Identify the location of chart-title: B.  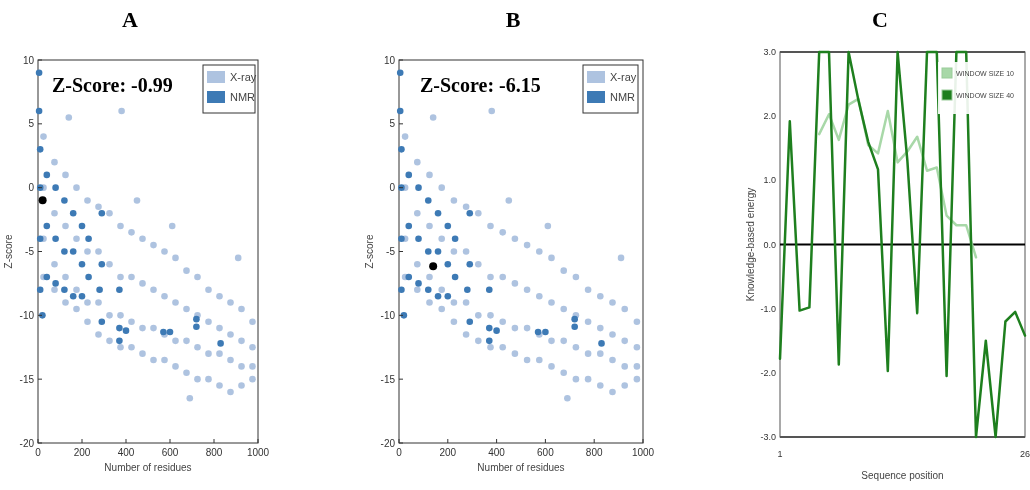
(513, 19).